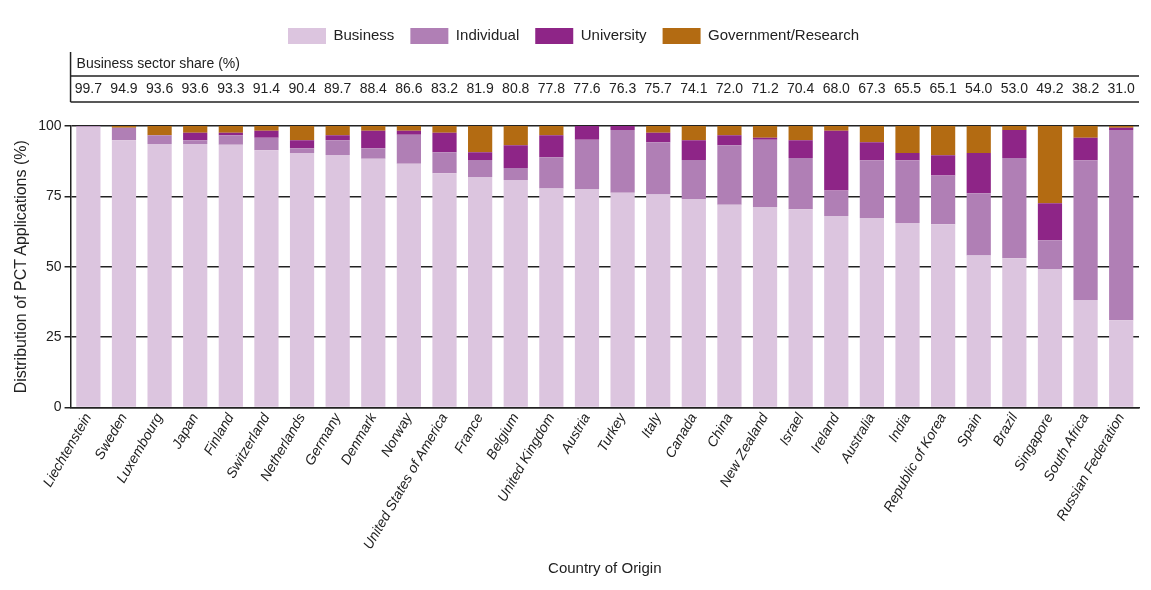 The image size is (1151, 590). What do you see at coordinates (480, 87) in the screenshot?
I see `data-label: 81.9` at bounding box center [480, 87].